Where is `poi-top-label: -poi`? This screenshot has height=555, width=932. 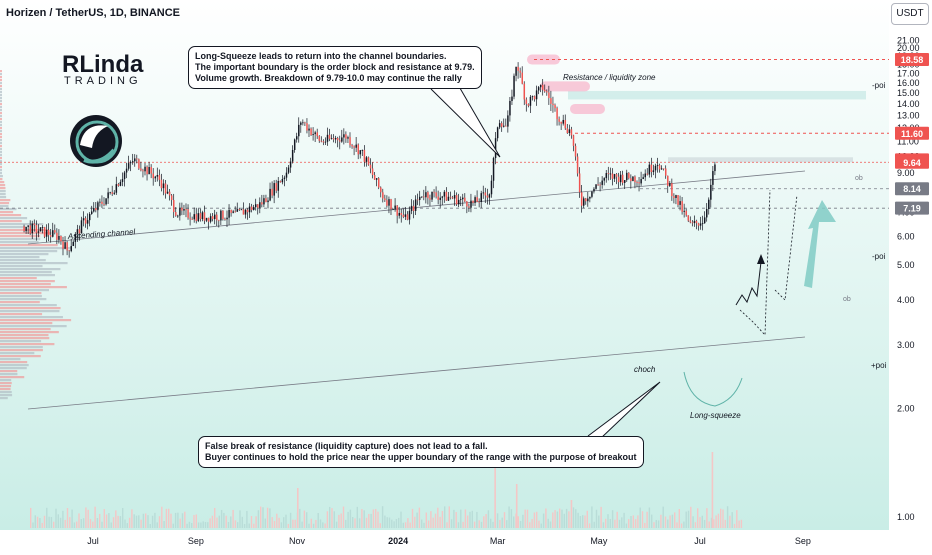 poi-top-label: -poi is located at coordinates (879, 85).